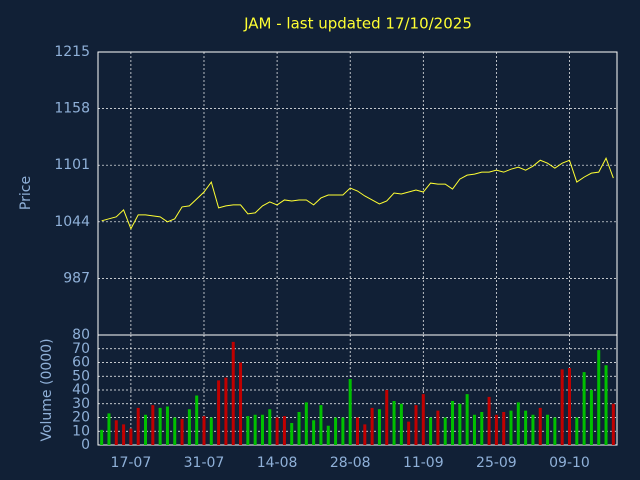  What do you see at coordinates (81, 376) in the screenshot?
I see `y-tick-label: 50` at bounding box center [81, 376].